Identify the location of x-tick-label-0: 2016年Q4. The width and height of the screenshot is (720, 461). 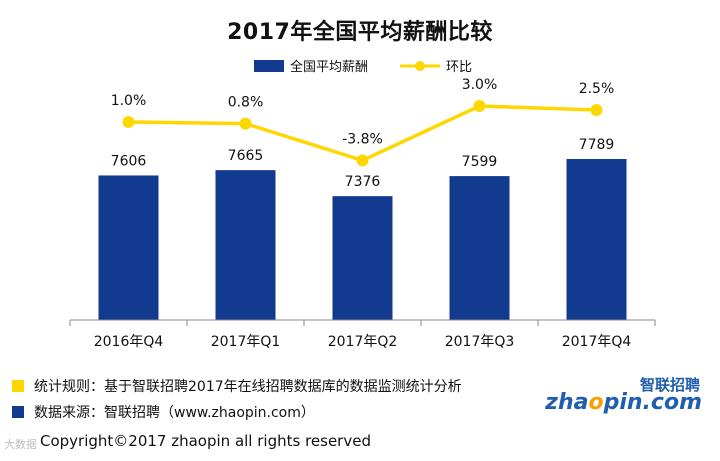
(129, 342).